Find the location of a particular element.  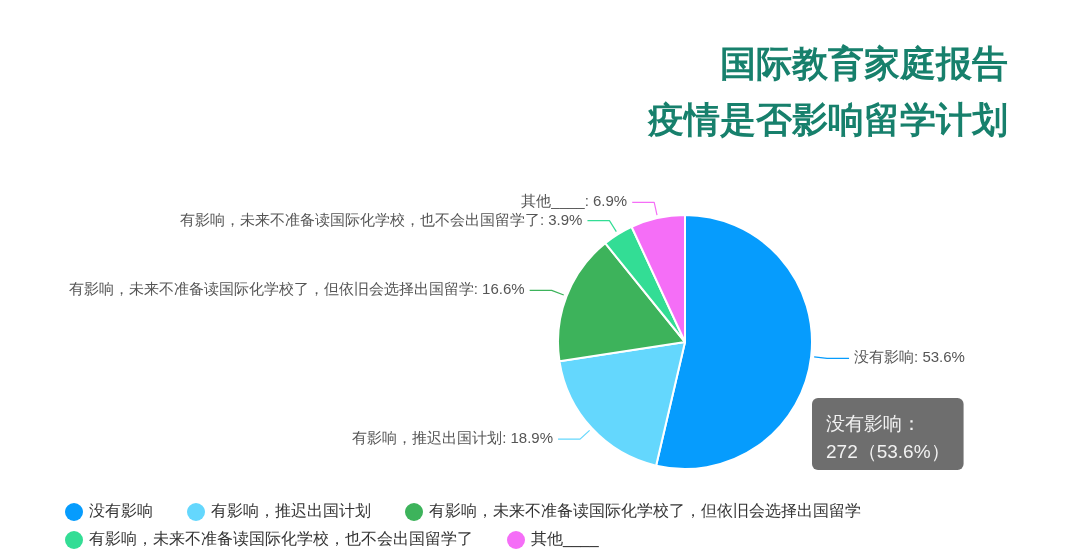

annotation: 没有影响： 272（53.6%） is located at coordinates (888, 434).